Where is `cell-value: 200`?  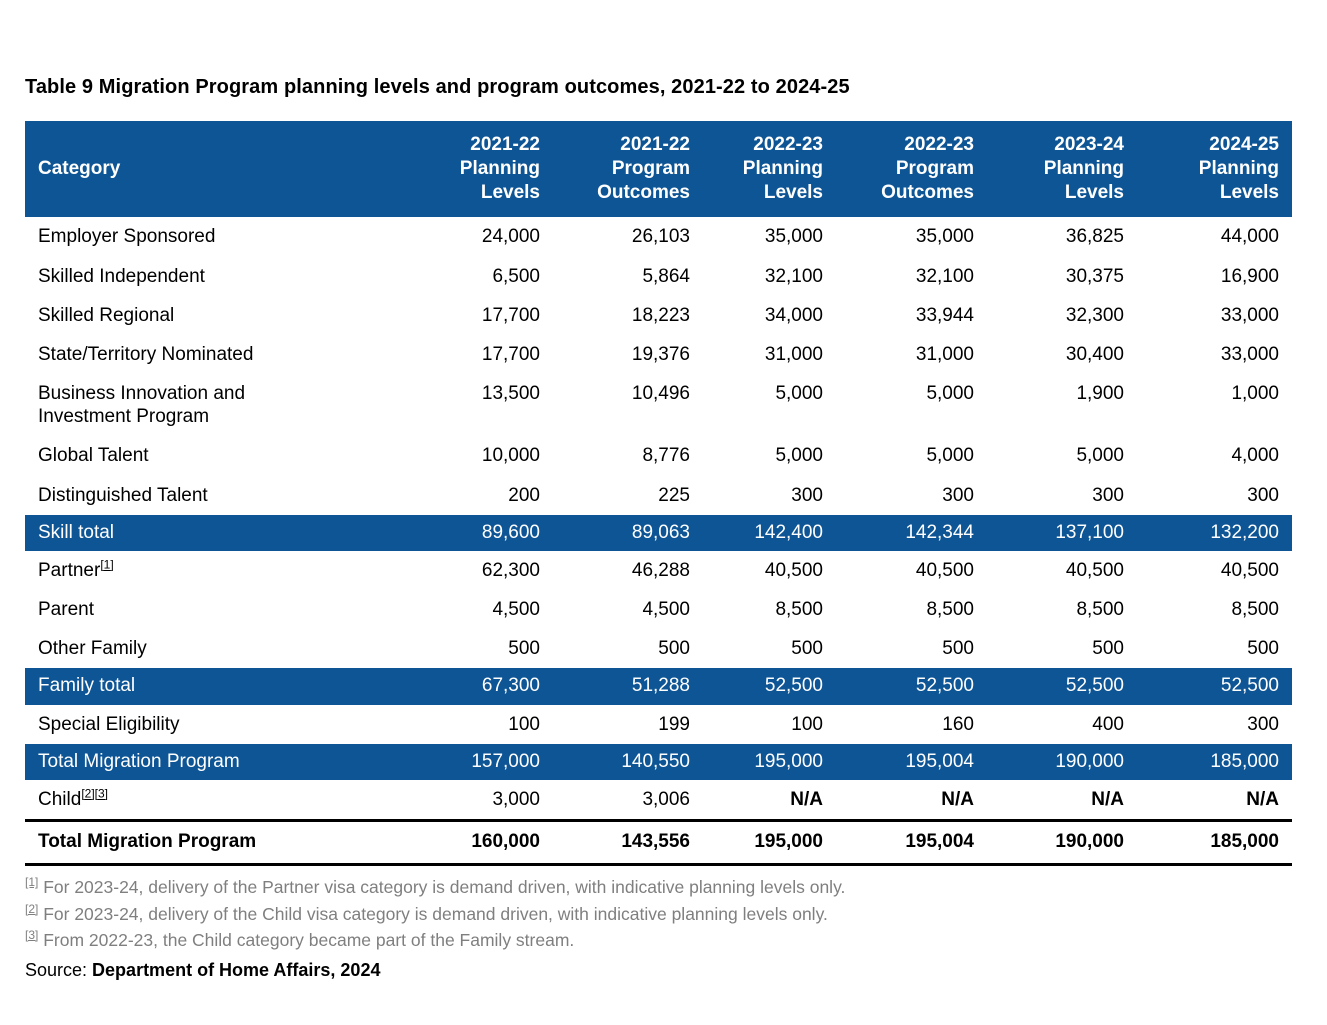
cell-value: 200 is located at coordinates (524, 495).